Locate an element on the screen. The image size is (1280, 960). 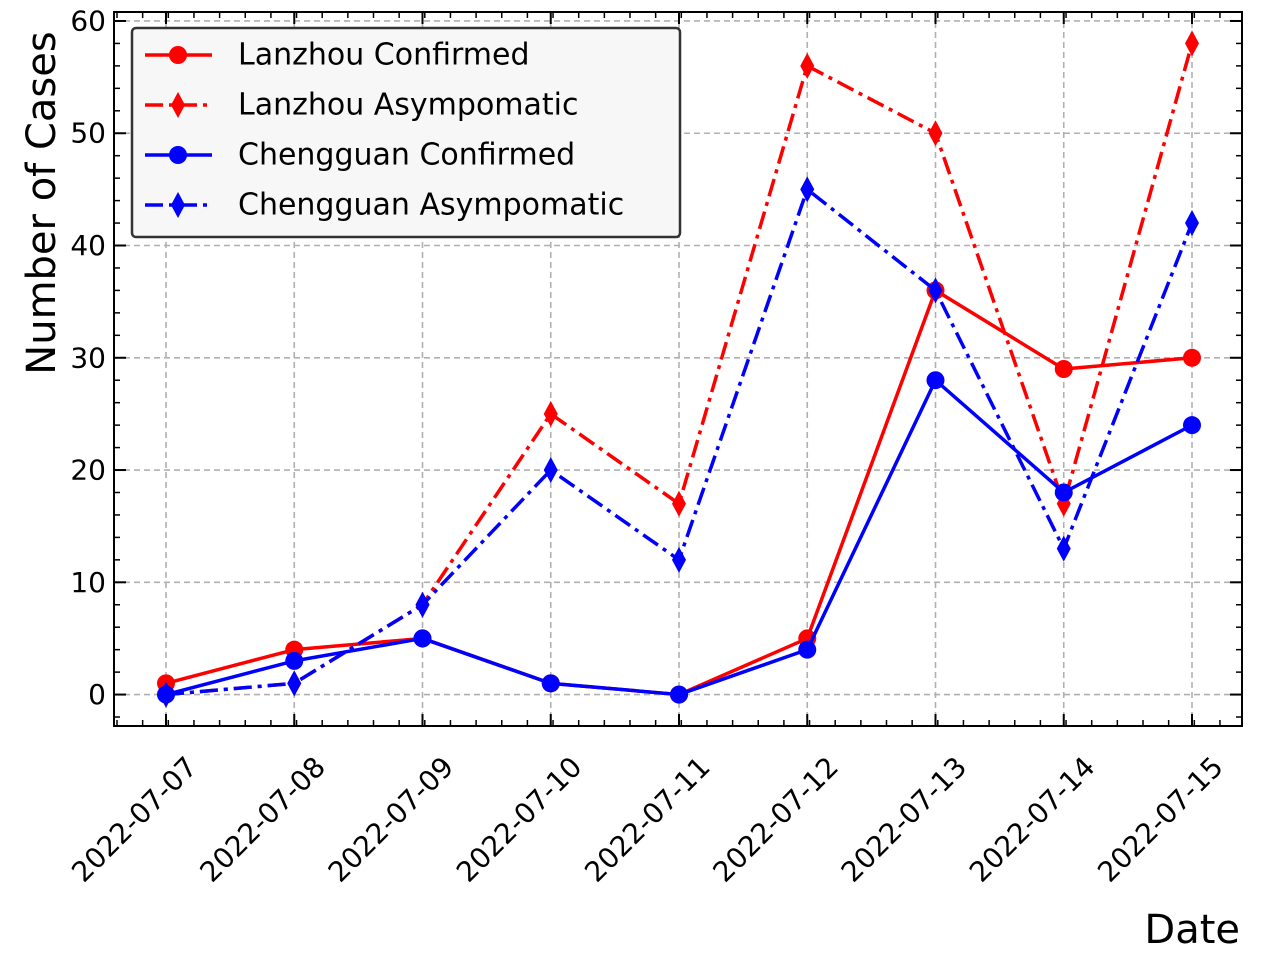
x-tick-label: 2022-07-10 is located at coordinates (519, 819).